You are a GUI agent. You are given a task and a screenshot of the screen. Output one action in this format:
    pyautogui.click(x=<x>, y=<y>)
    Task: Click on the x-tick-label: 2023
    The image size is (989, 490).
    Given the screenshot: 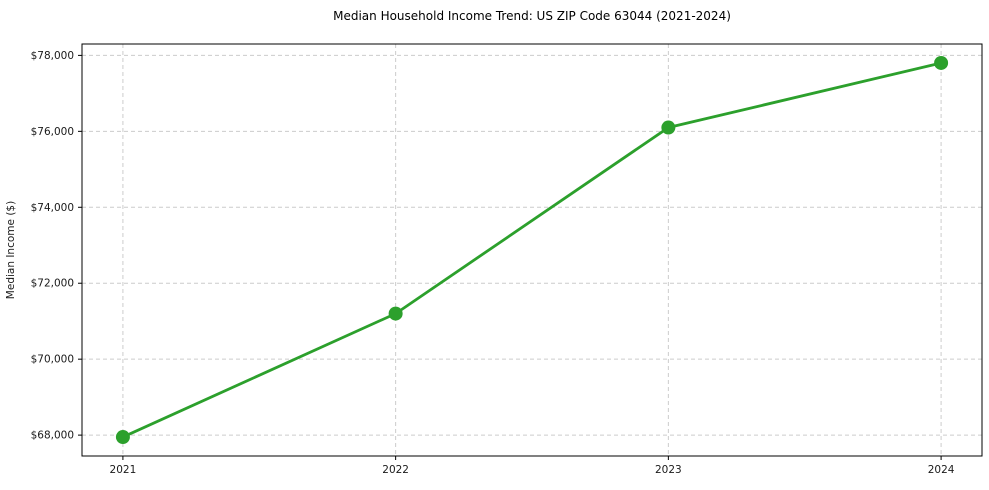 What is the action you would take?
    pyautogui.click(x=668, y=470)
    